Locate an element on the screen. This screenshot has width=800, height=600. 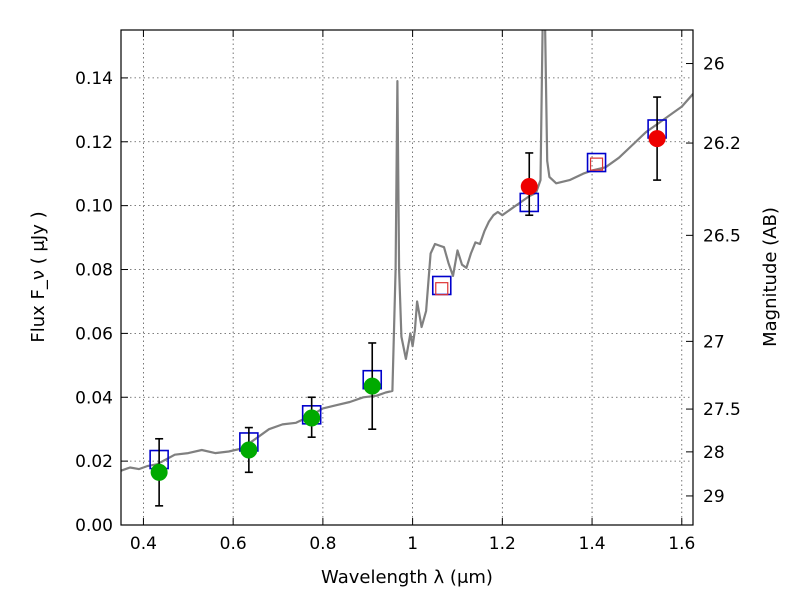
x-tick-label: 1.2 is located at coordinates (502, 544).